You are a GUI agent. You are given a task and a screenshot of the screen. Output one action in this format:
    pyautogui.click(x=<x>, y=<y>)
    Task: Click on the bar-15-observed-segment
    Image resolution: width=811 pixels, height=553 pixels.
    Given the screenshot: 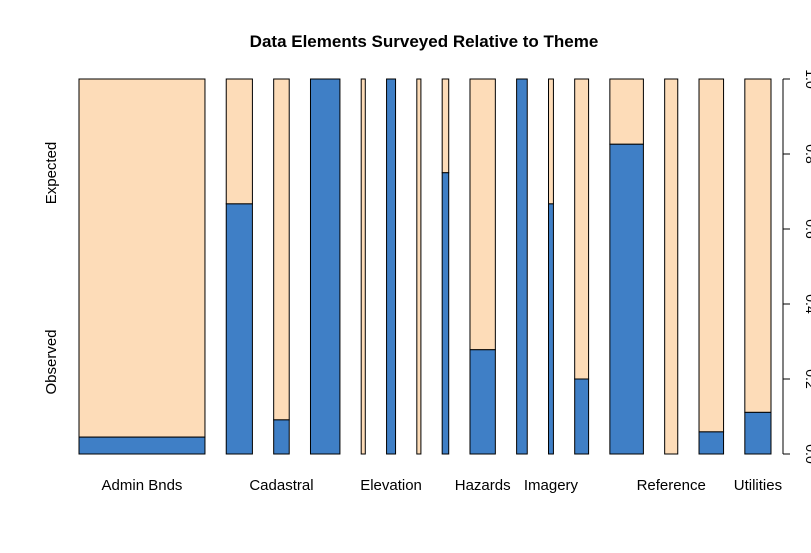 What is the action you would take?
    pyautogui.click(x=758, y=433)
    